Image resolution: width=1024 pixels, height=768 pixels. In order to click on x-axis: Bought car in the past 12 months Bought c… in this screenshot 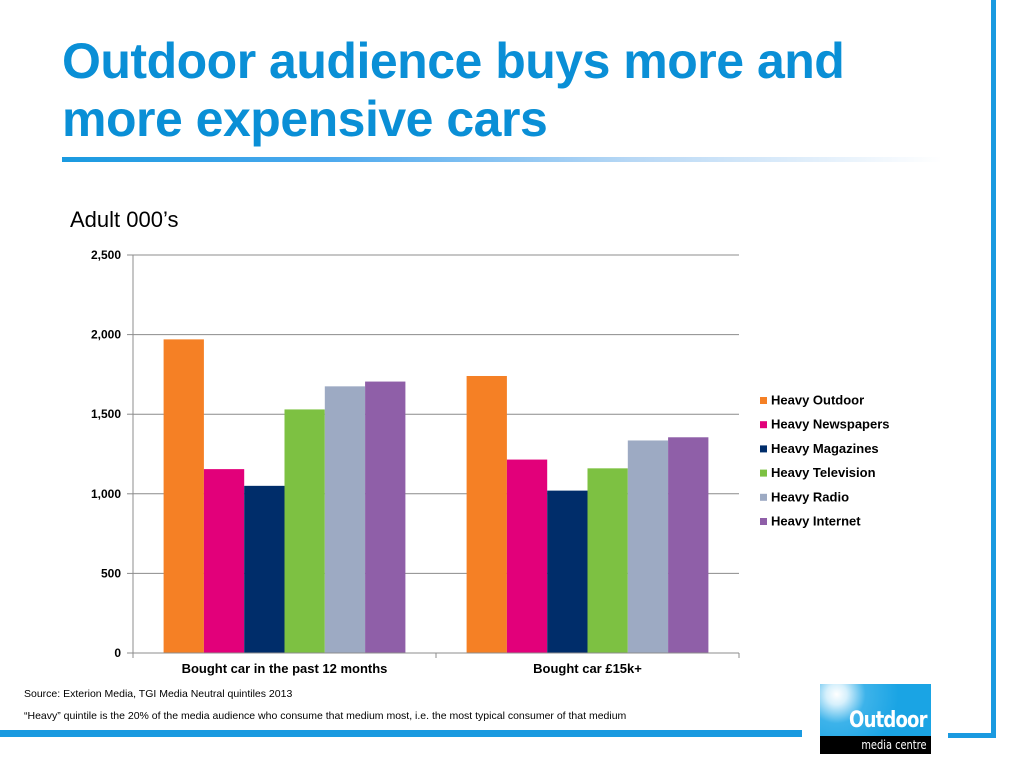, I will do `click(436, 664)`.